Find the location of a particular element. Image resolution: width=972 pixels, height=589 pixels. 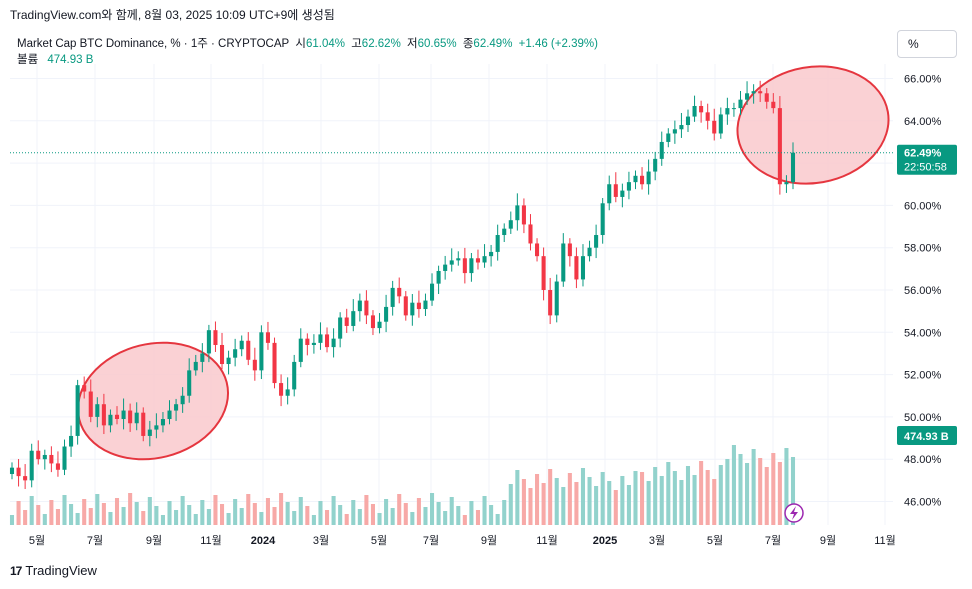

volume-label: 볼륨 is located at coordinates (28, 60).